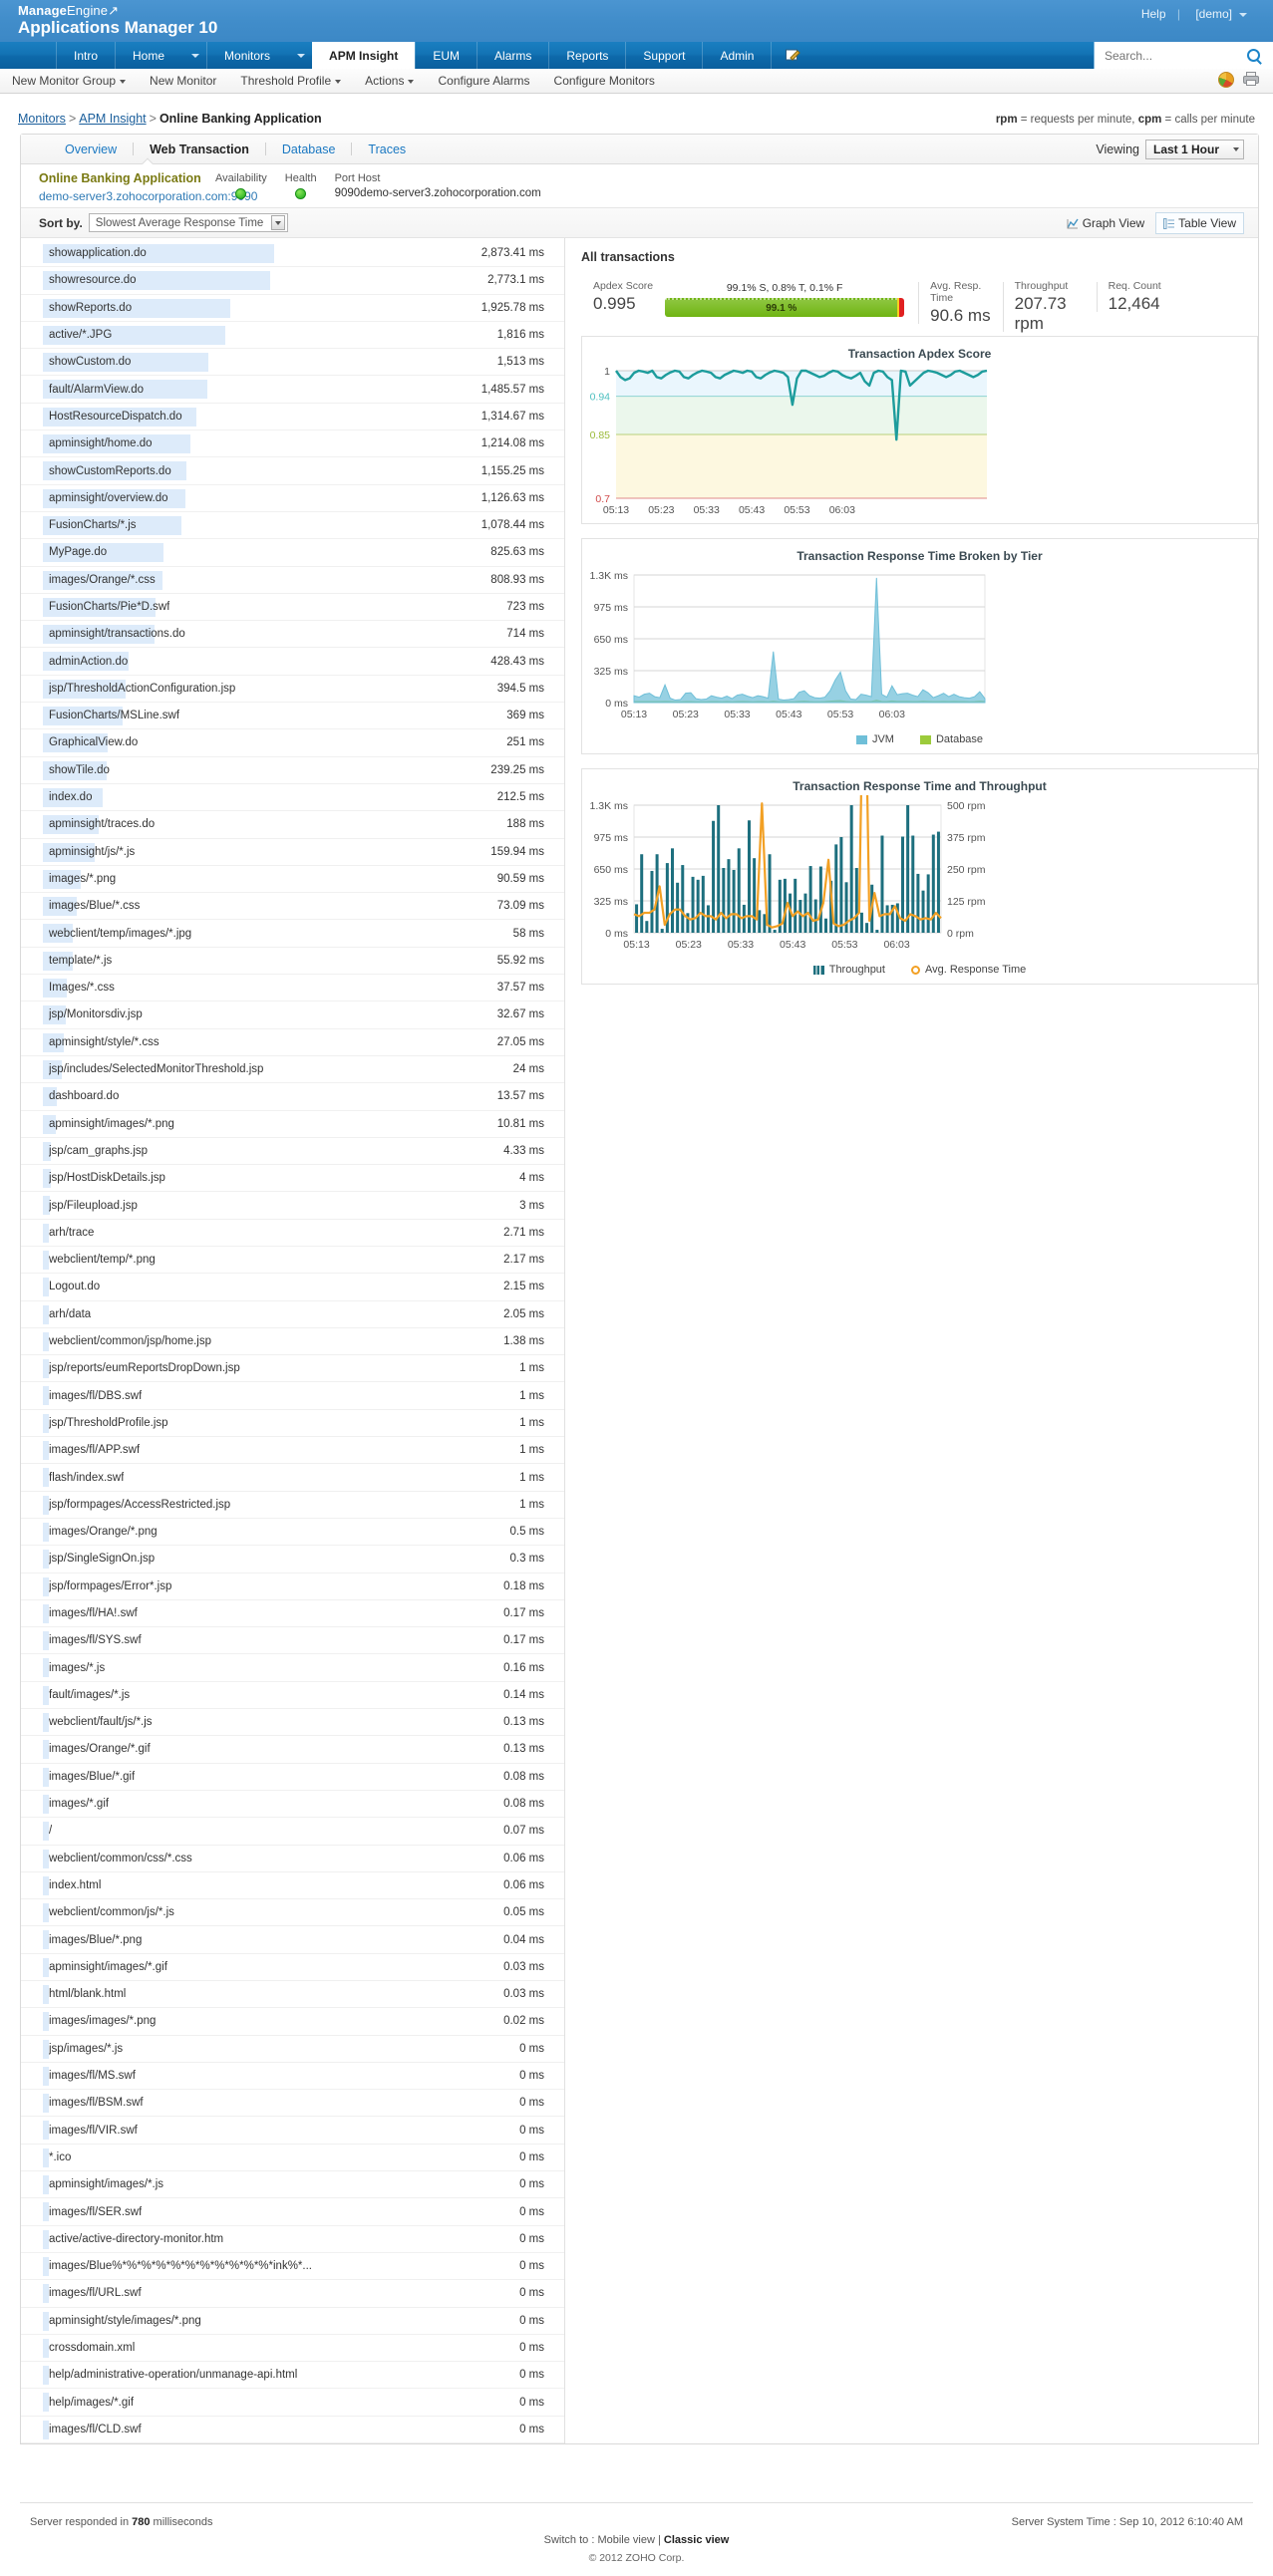  What do you see at coordinates (663, 55) in the screenshot?
I see `nav-item-support: Support` at bounding box center [663, 55].